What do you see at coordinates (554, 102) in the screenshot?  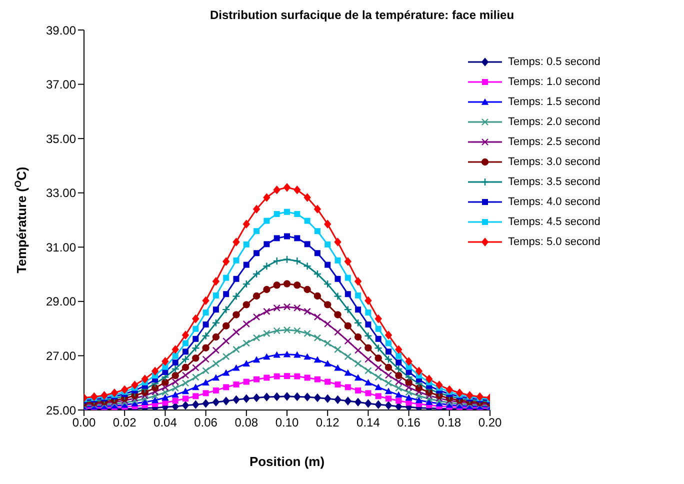 I see `legend-label: Temps: 1.5 second` at bounding box center [554, 102].